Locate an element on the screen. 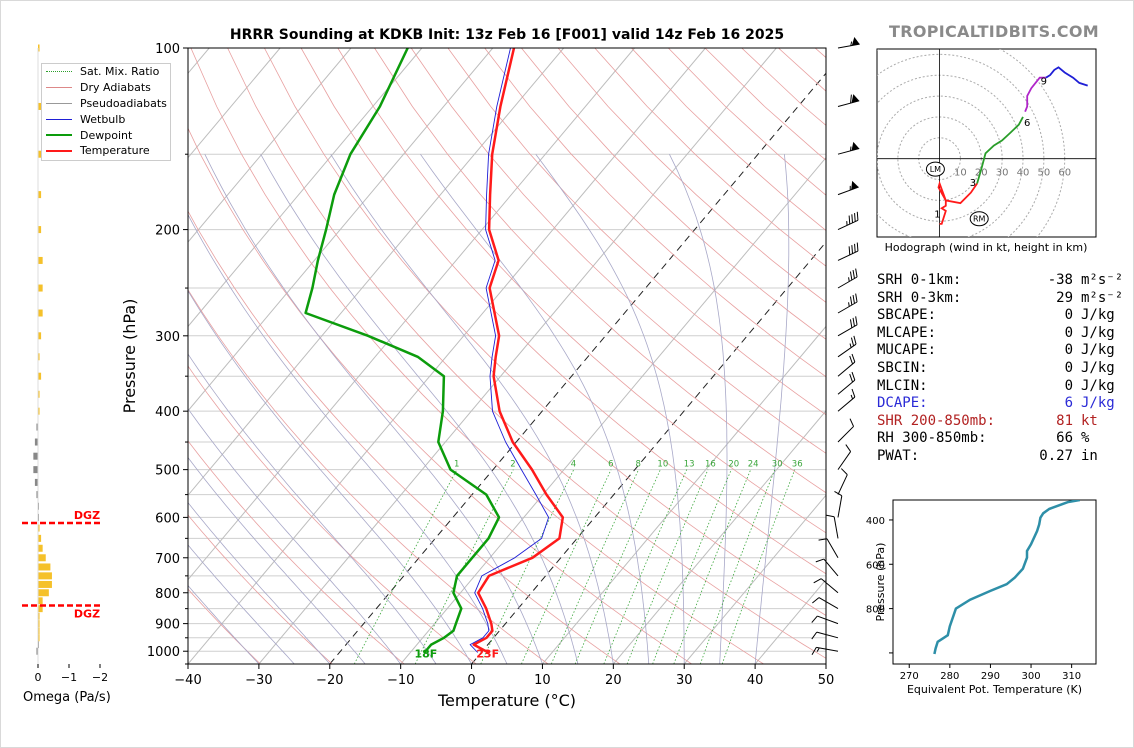  index-row: SHR 200-850mb: 81 kt is located at coordinates (1000, 422).